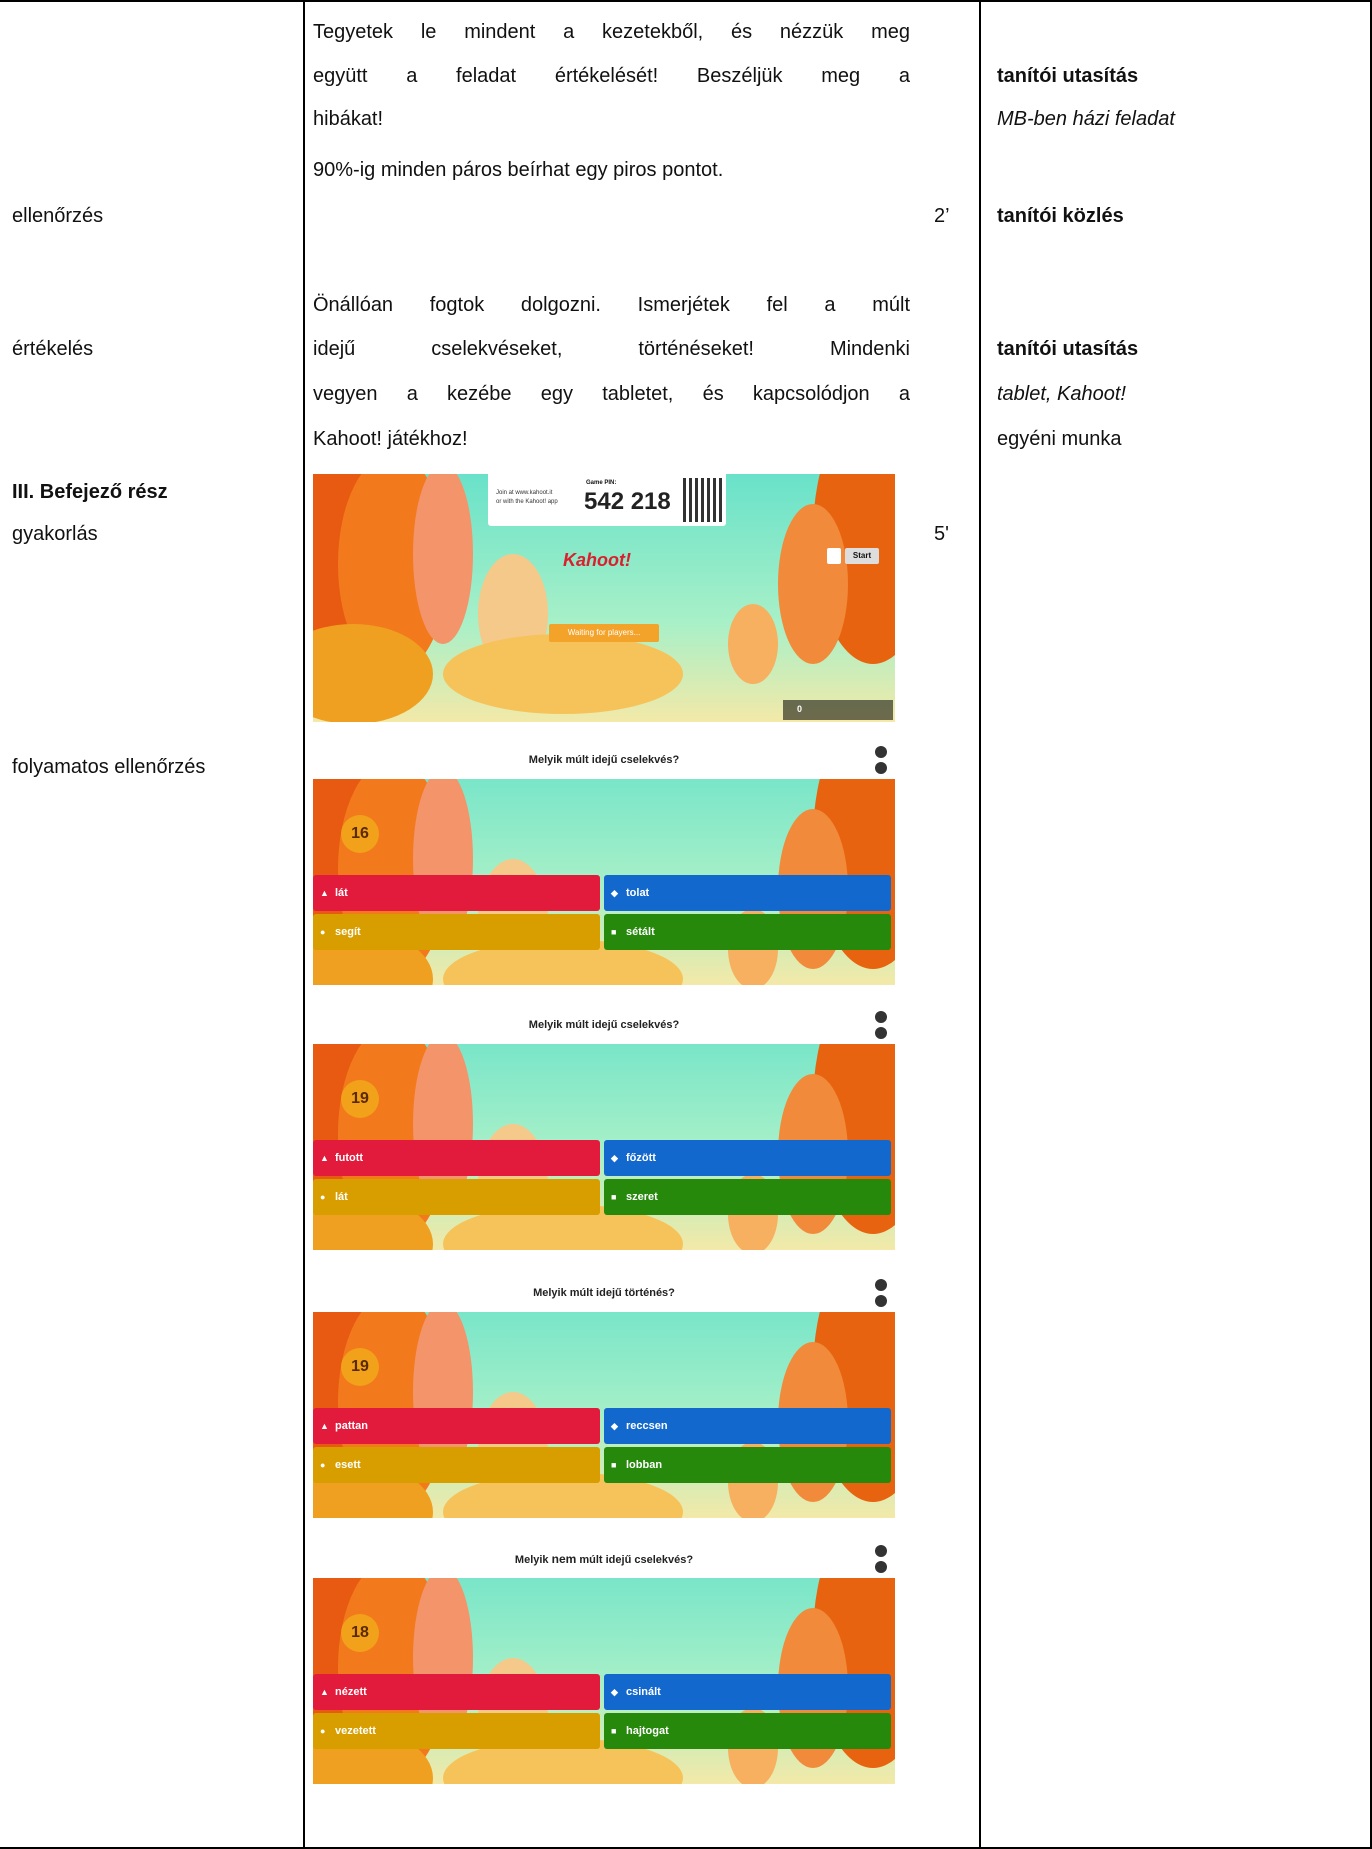 This screenshot has width=1372, height=1849. Describe the element at coordinates (747, 932) in the screenshot. I see `answer-button: ■ sétált` at that location.